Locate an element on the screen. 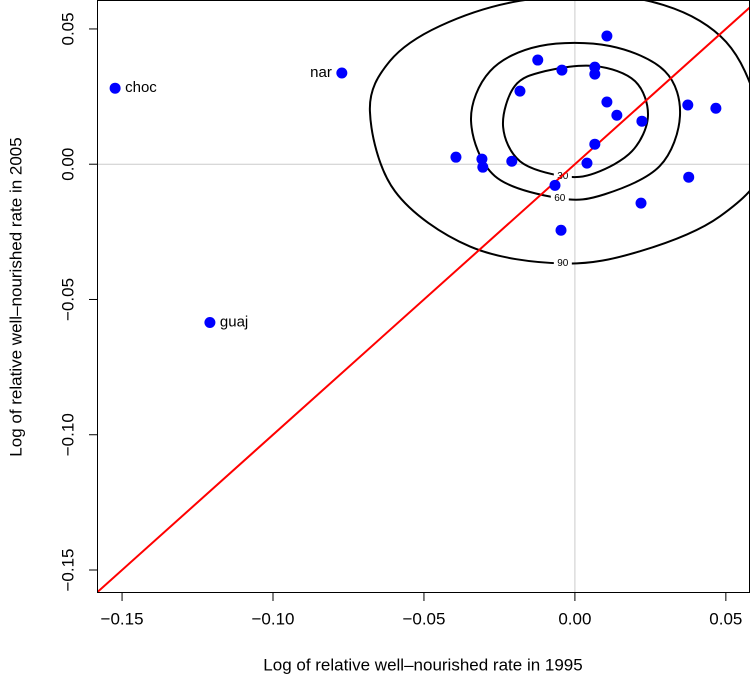 Image resolution: width=750 pixels, height=684 pixels. x-tick-label: −0.05 is located at coordinates (423, 618).